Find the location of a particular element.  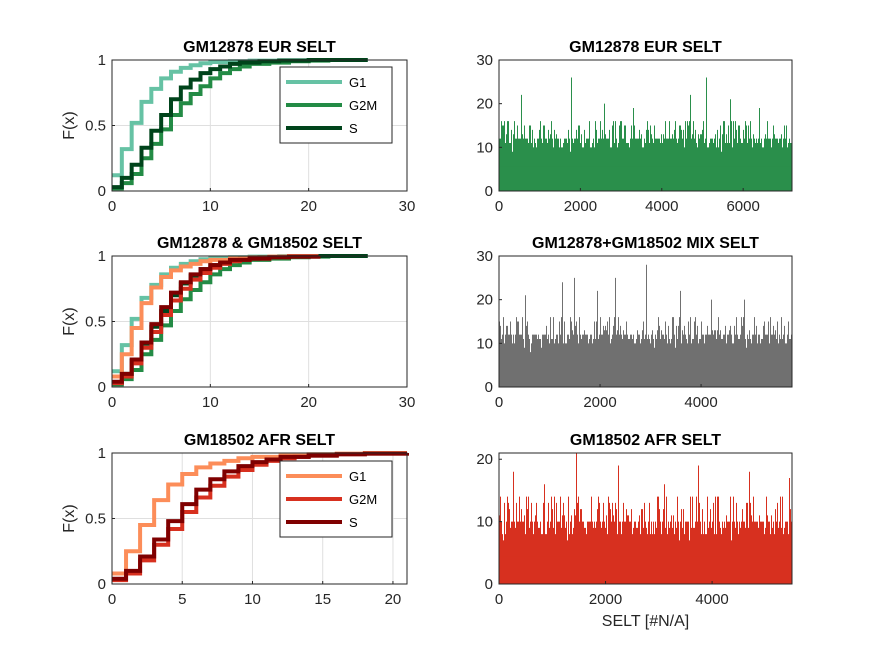

cdf_eur-panel: 0 10 20 30 0 0.5 1 GM12878 EUR SELT F(x) G1 G2M S is located at coordinates (238, 127).